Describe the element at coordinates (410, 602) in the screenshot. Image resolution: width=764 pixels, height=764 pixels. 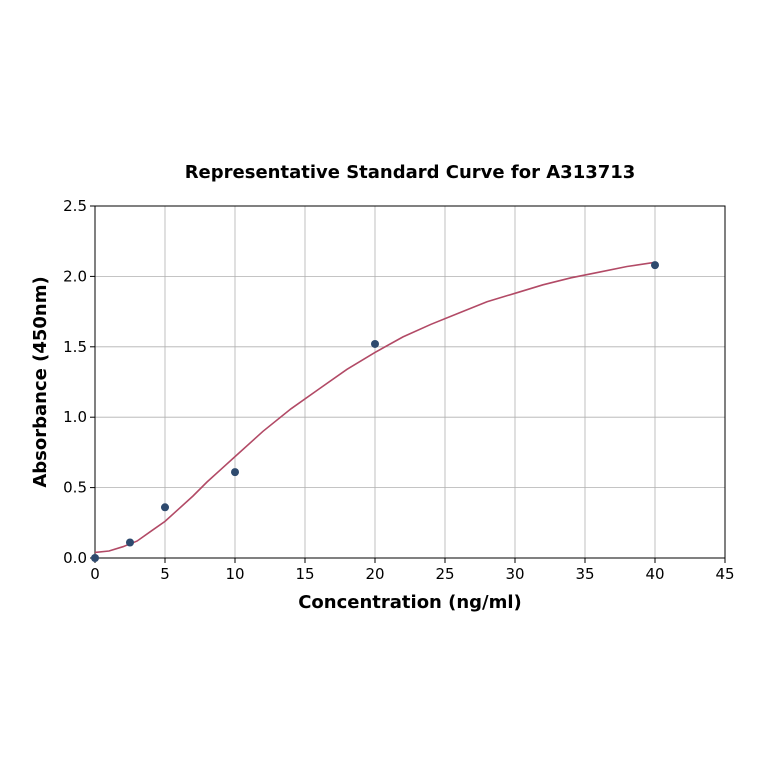
I see `x-axis-label: Concentration (ng/ml)` at that location.